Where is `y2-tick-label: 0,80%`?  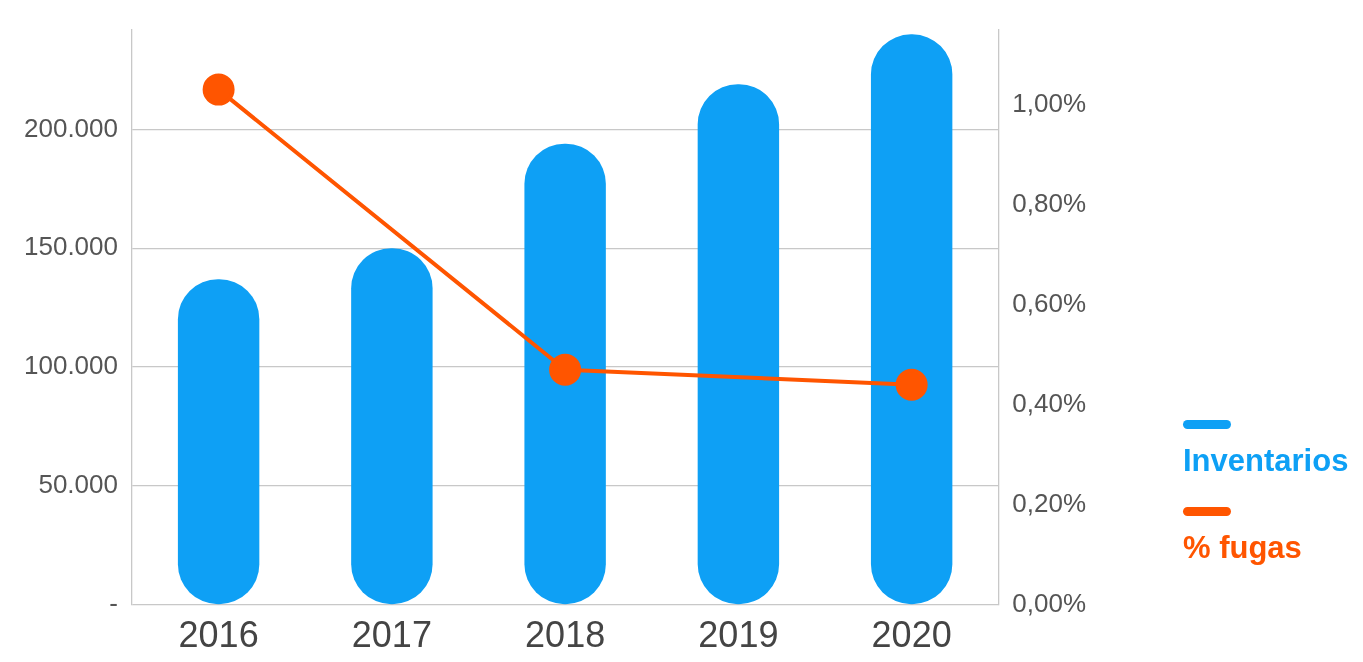 y2-tick-label: 0,80% is located at coordinates (1049, 202).